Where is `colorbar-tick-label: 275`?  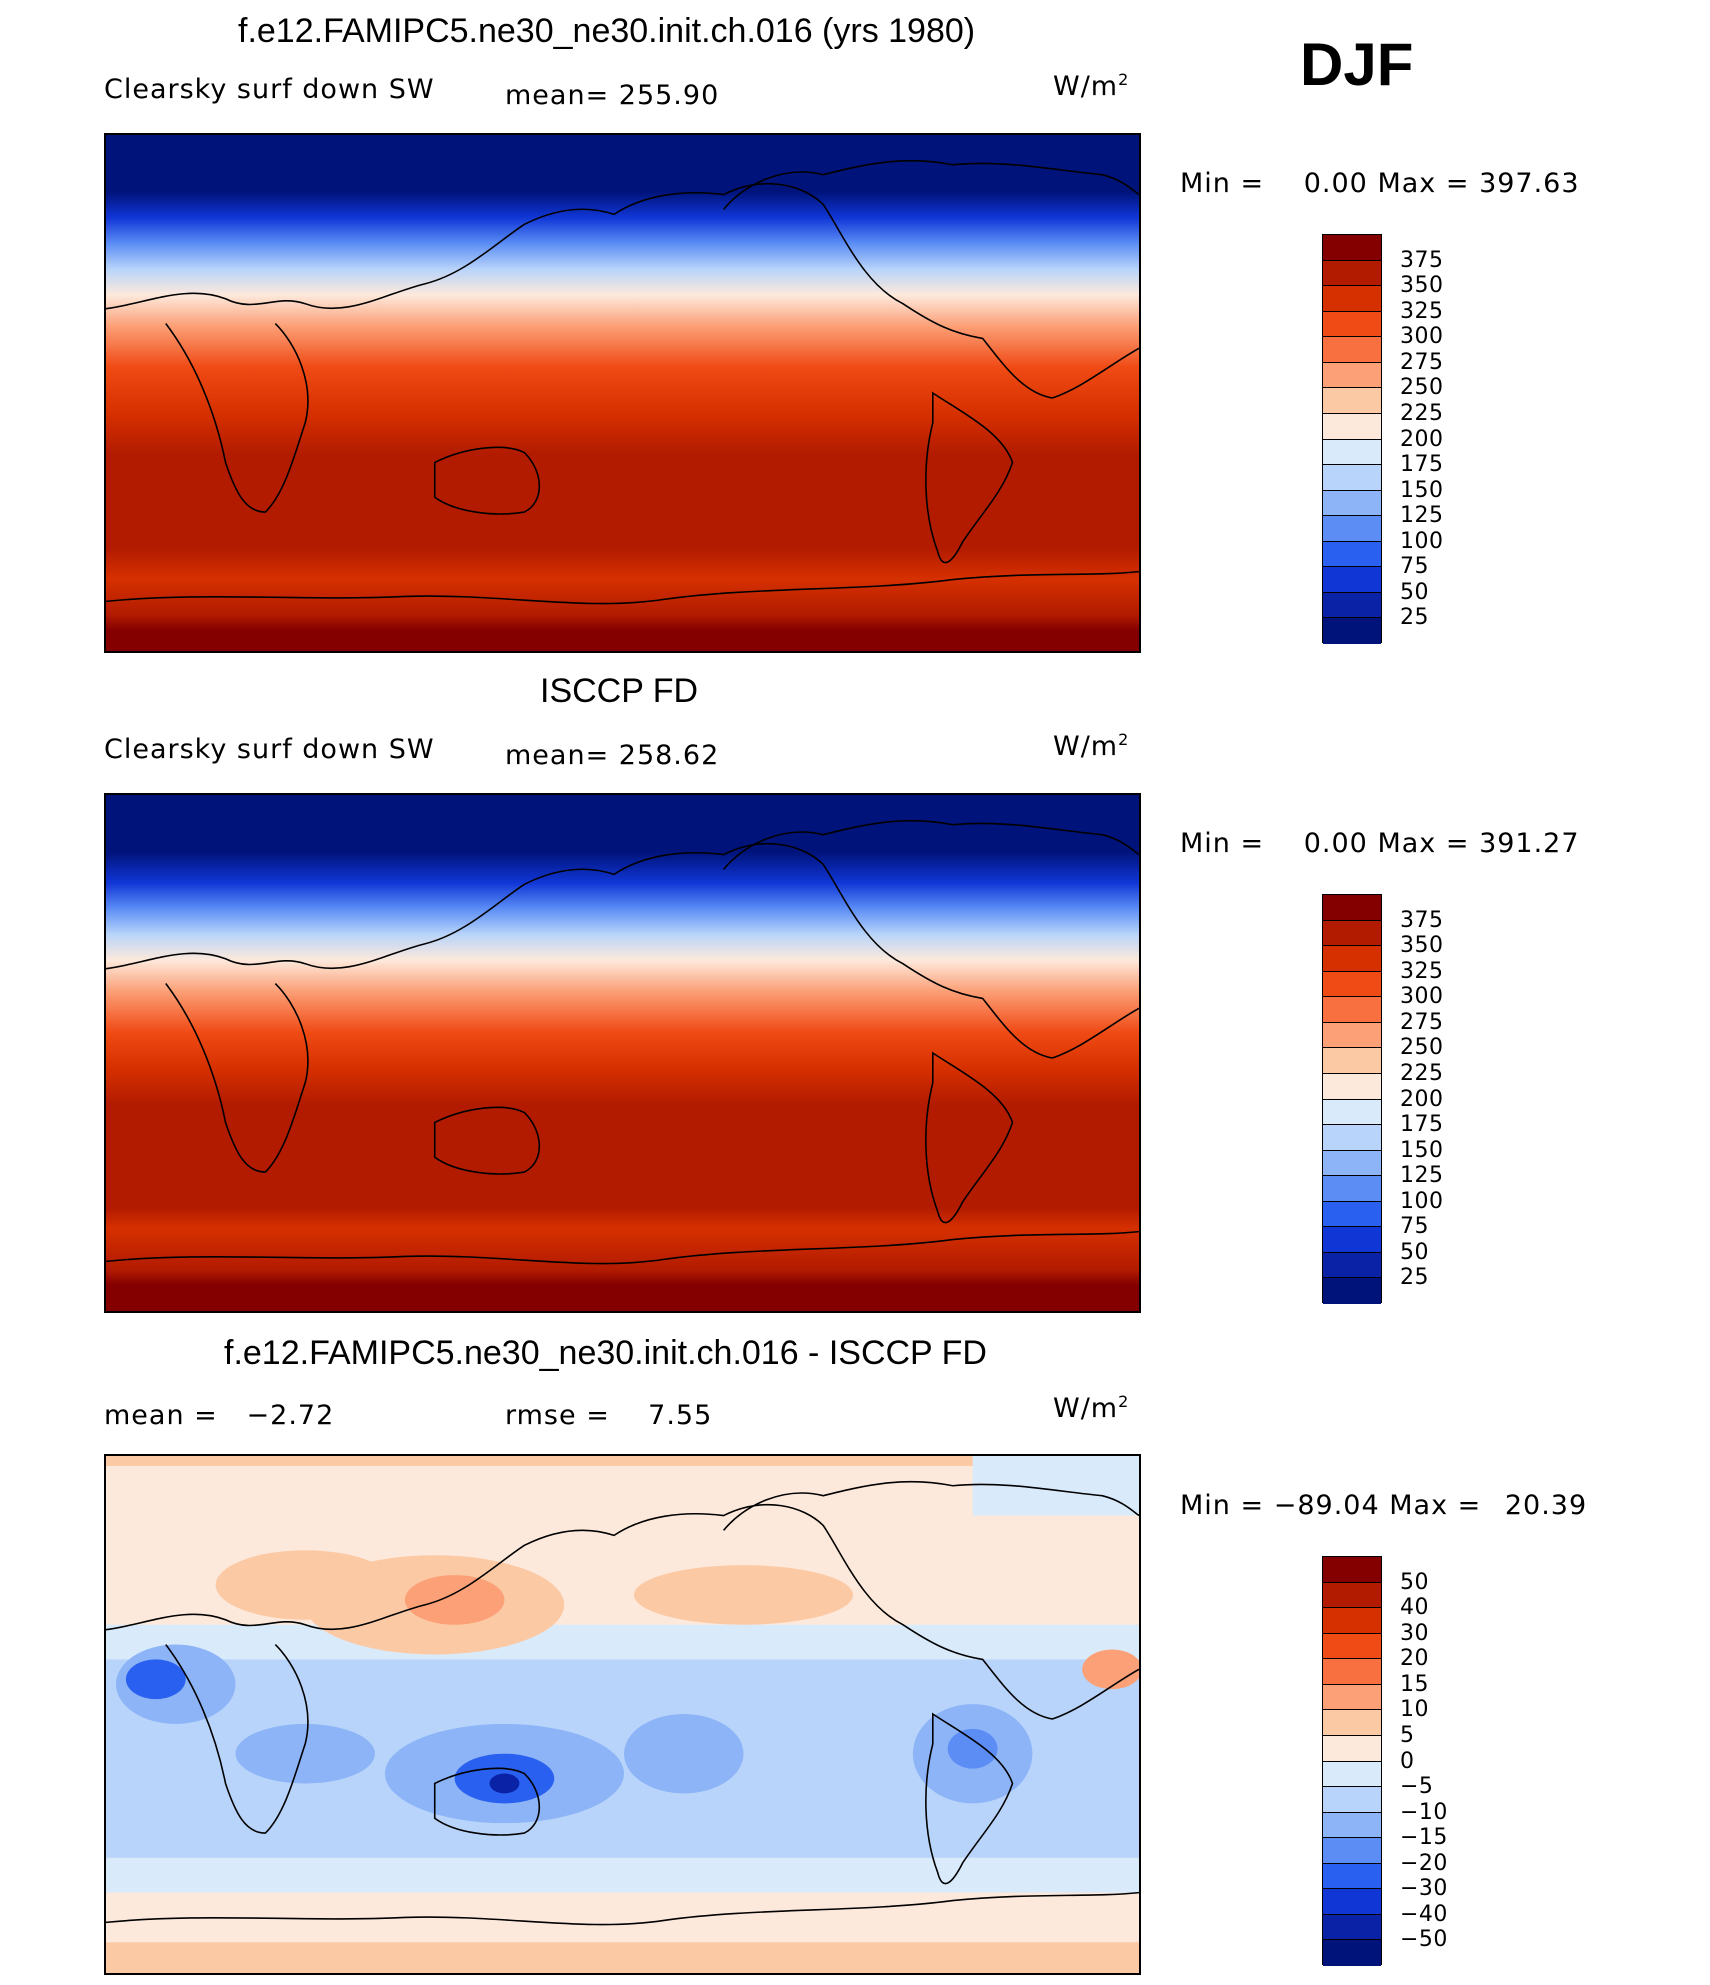
colorbar-tick-label: 275 is located at coordinates (1422, 1022).